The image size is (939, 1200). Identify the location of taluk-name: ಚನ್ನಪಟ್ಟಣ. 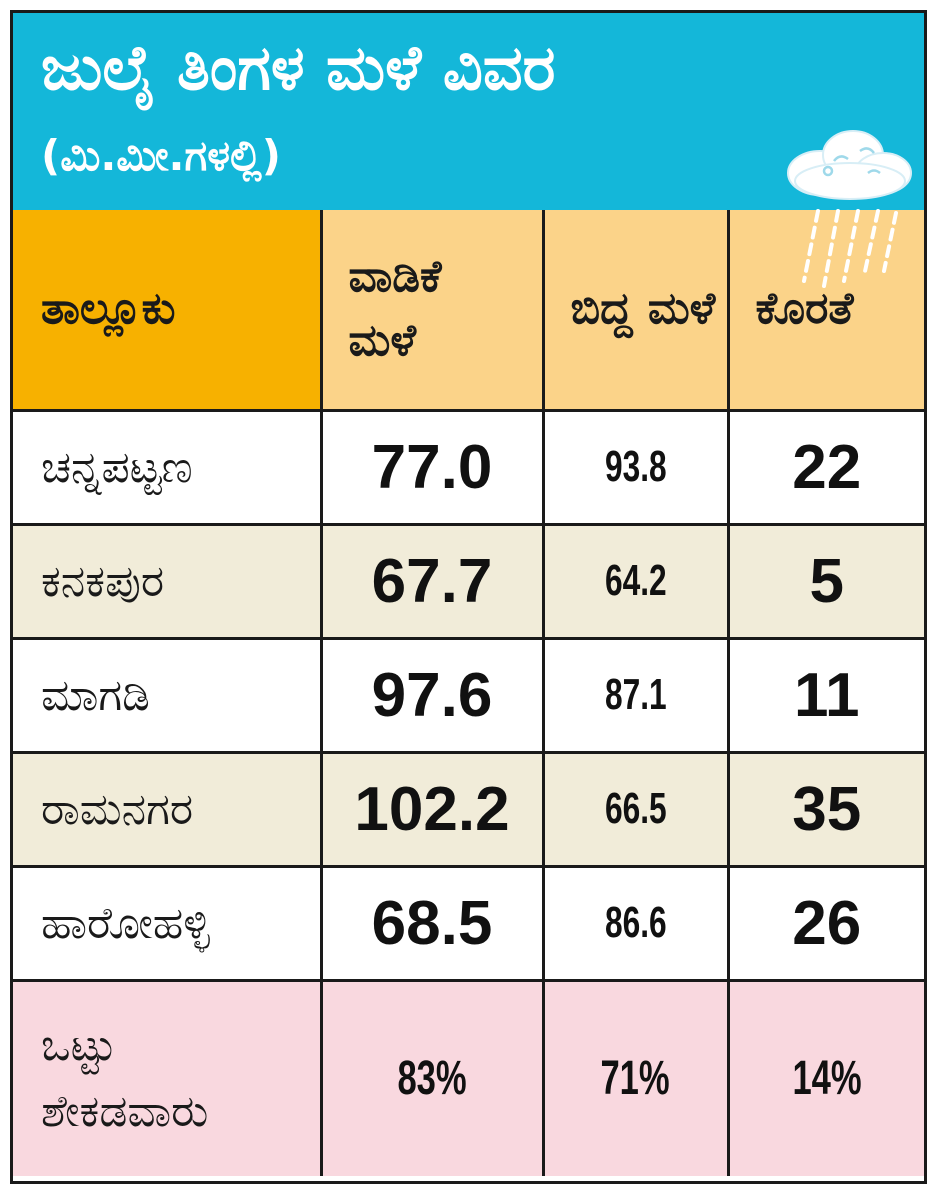
(168, 467).